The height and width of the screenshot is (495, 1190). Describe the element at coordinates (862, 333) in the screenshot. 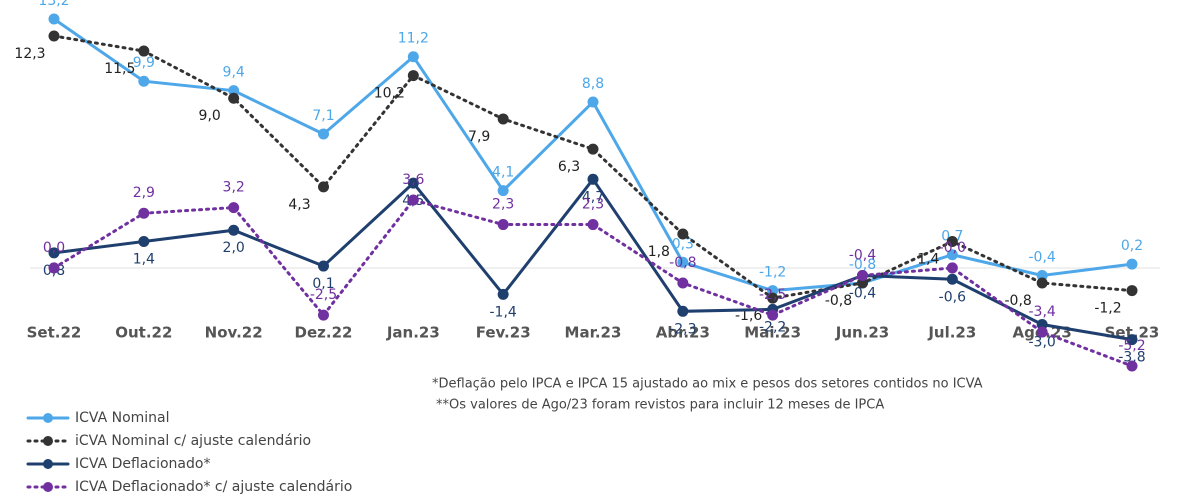

I see `x-tick-label: Jun.23` at that location.